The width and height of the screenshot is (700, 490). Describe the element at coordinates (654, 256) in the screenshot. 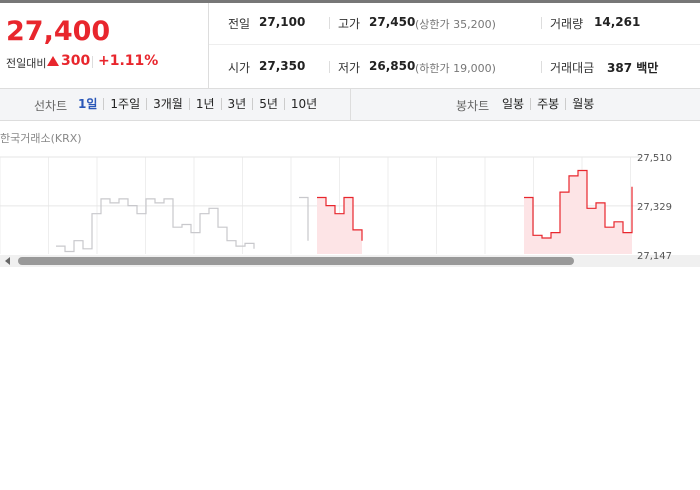

I see `y-tick-label: 27,147` at that location.